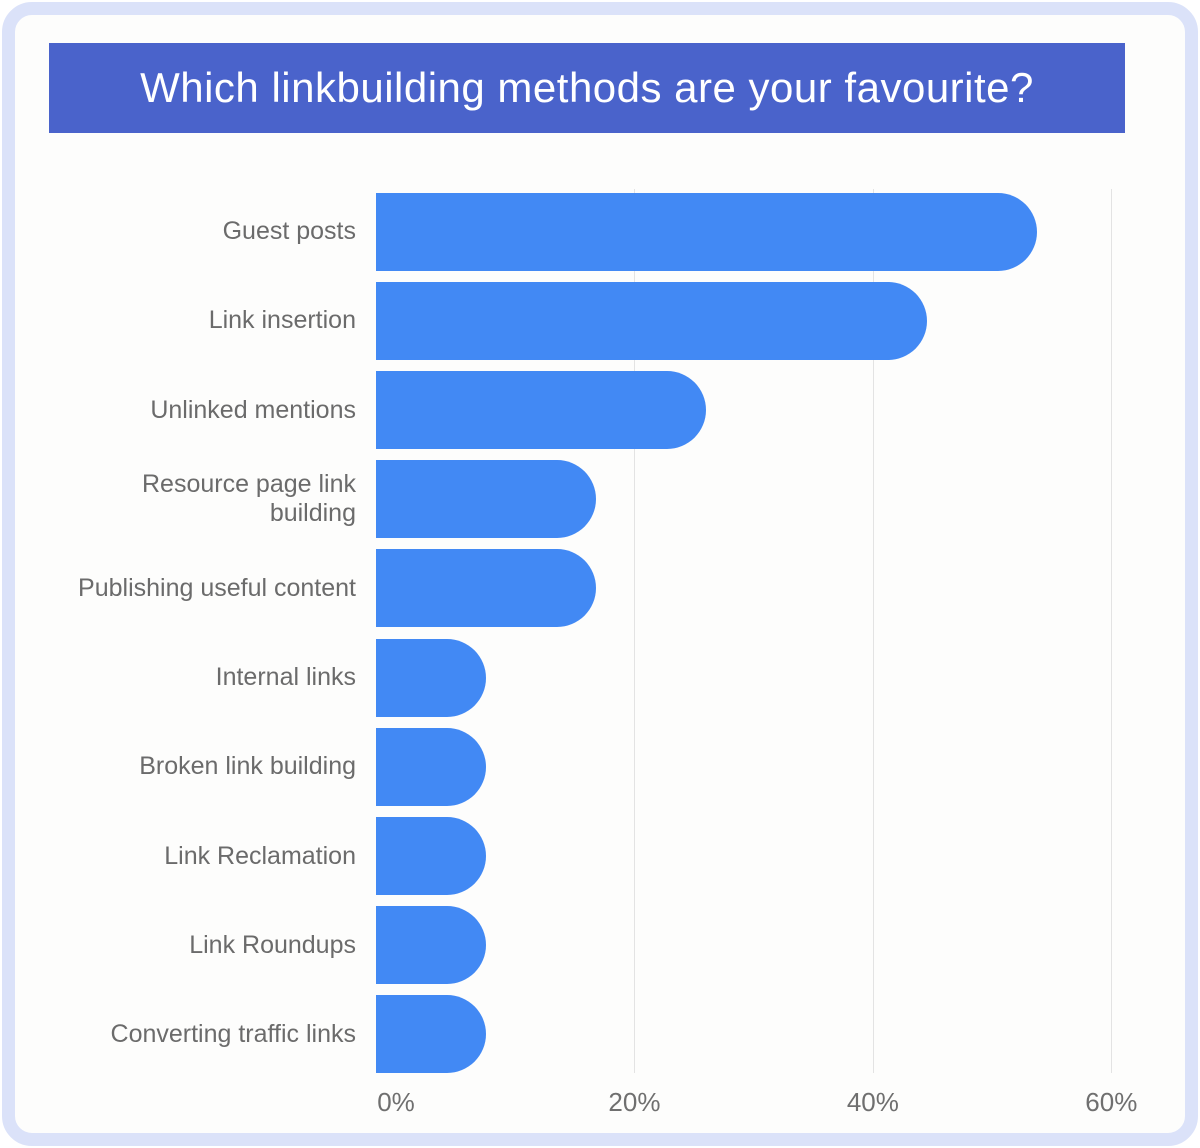 This screenshot has width=1200, height=1148. Describe the element at coordinates (282, 320) in the screenshot. I see `category-label: Link insertion` at that location.